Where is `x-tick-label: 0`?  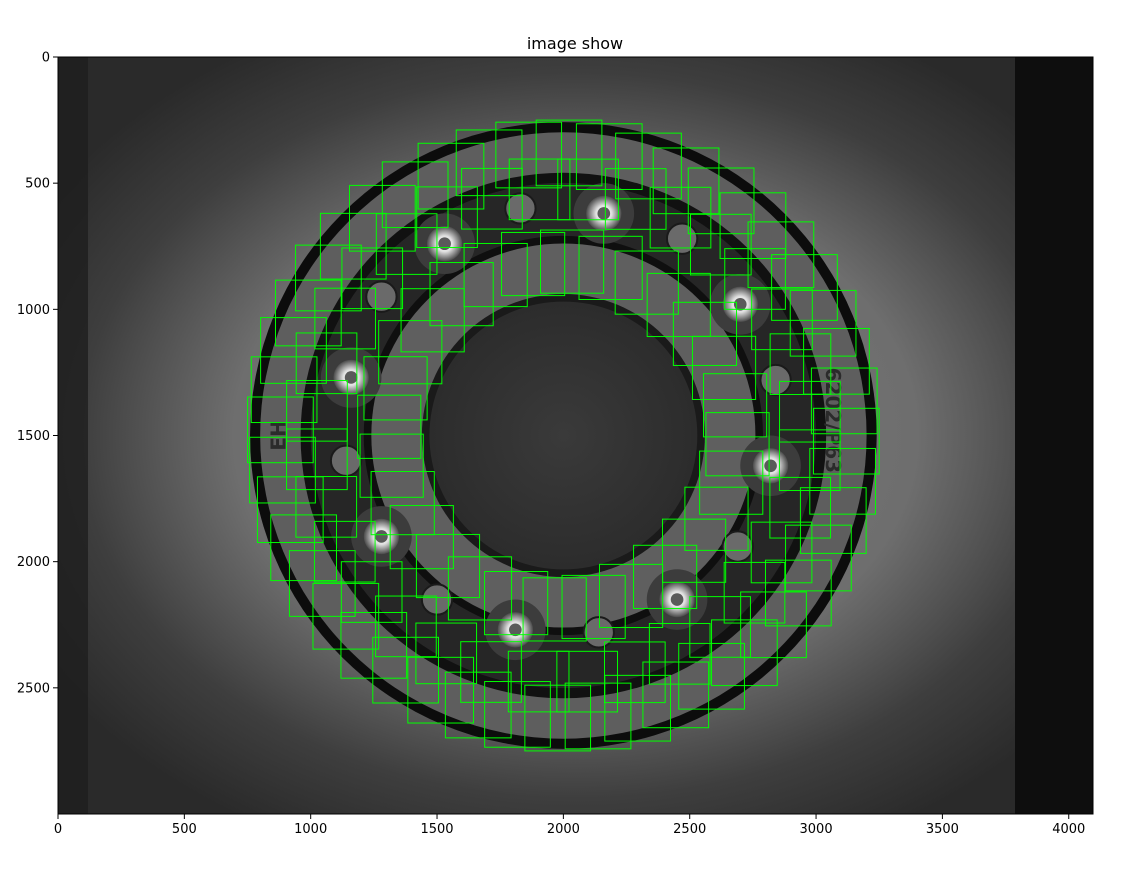 x-tick-label: 0 is located at coordinates (58, 829).